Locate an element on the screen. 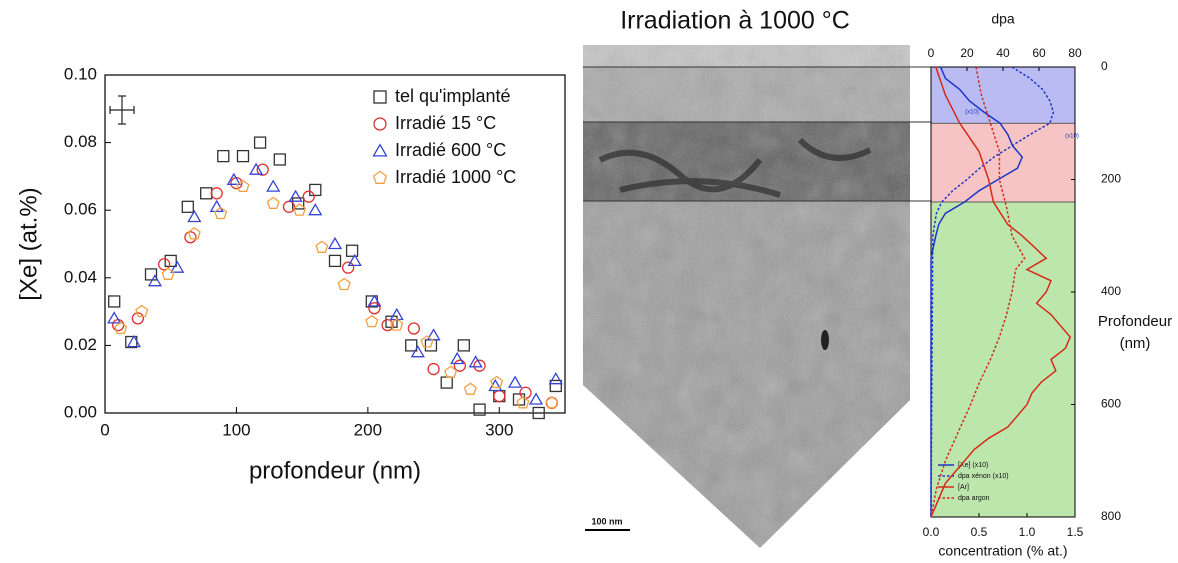 This screenshot has height=563, width=1178. legend-label: Irradié 1000 °C is located at coordinates (455, 177).